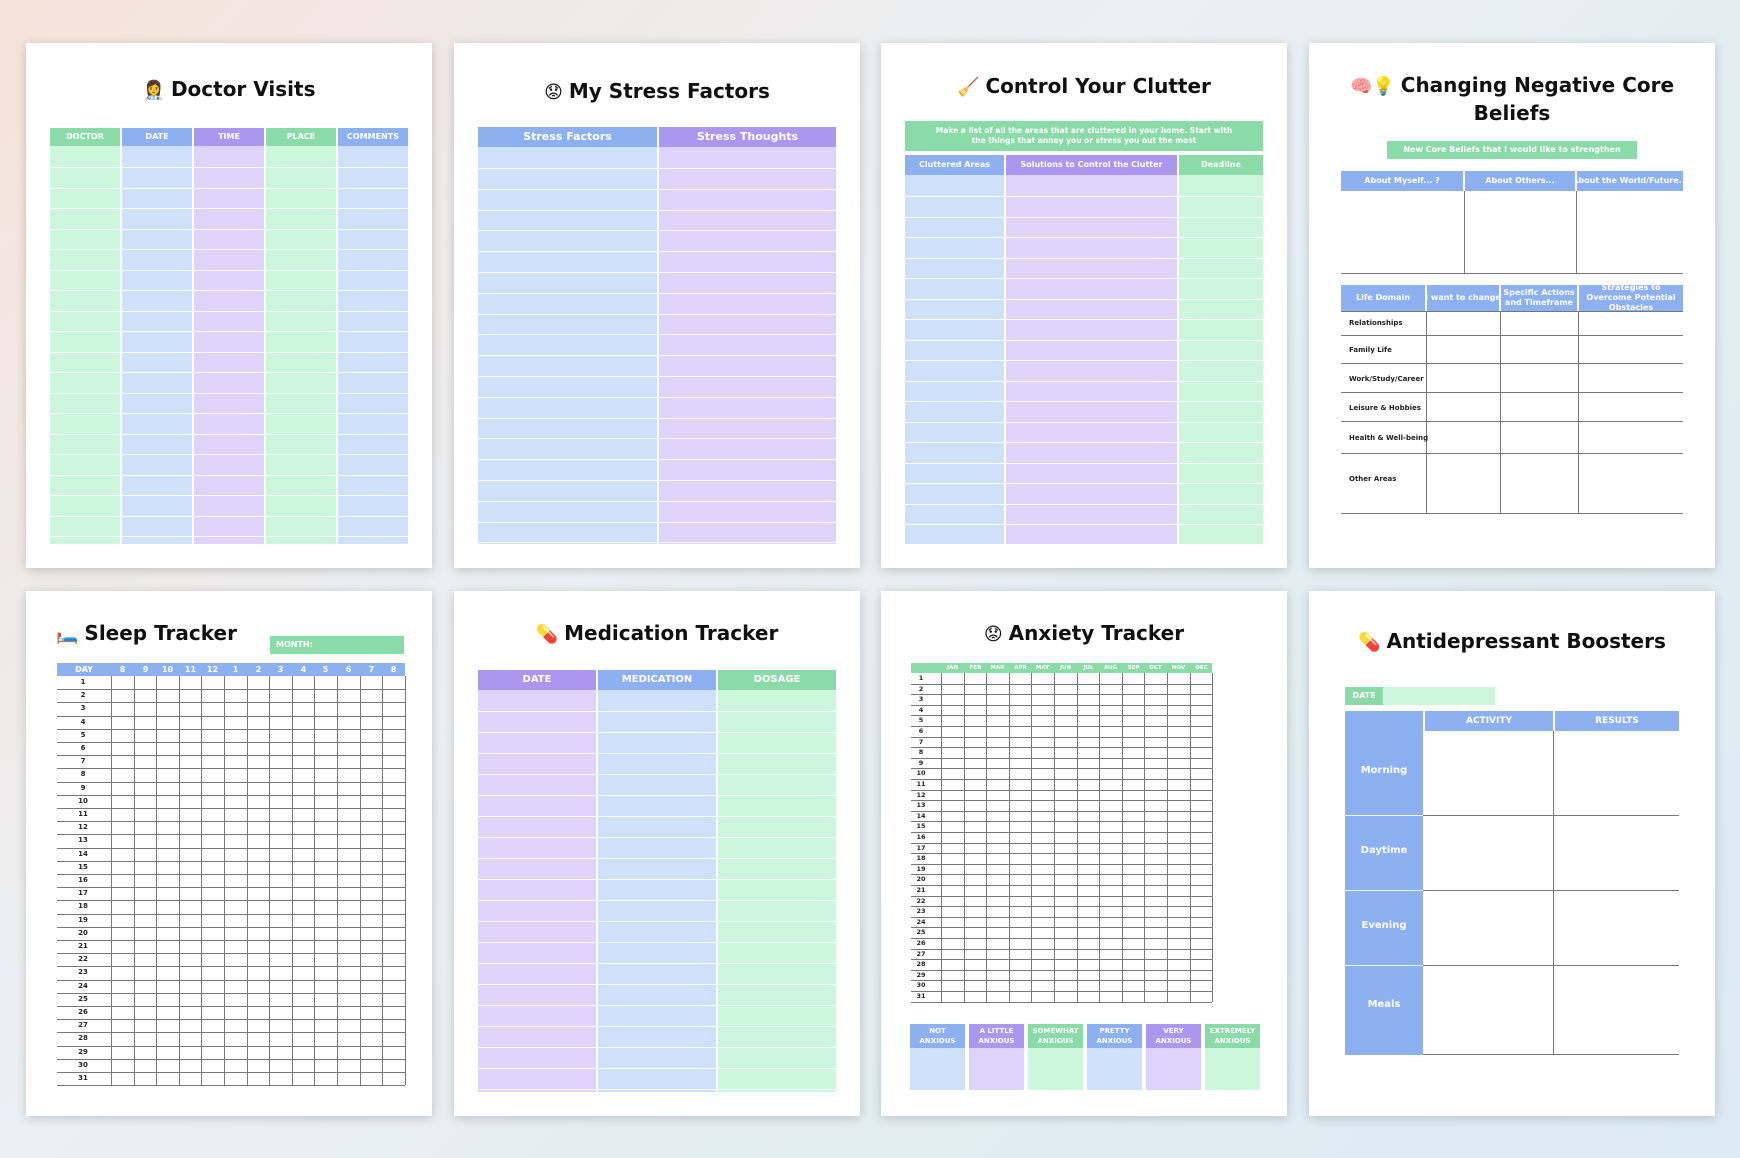  Describe the element at coordinates (921, 879) in the screenshot. I see `day-number: 20` at that location.